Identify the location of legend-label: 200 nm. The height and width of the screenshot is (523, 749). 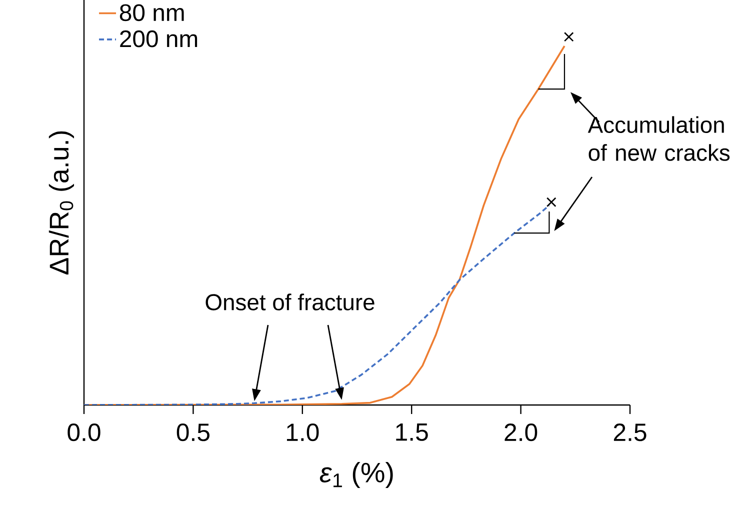
(159, 39).